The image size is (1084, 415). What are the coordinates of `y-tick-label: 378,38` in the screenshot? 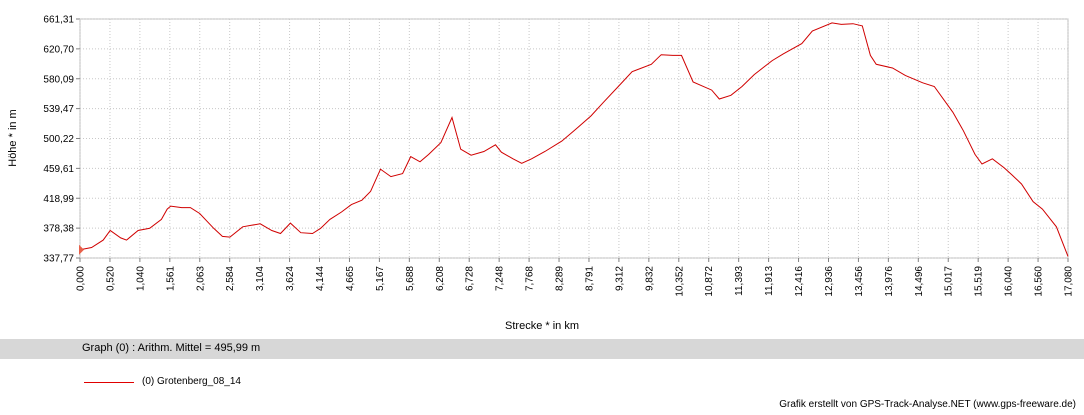 It's located at (58, 229).